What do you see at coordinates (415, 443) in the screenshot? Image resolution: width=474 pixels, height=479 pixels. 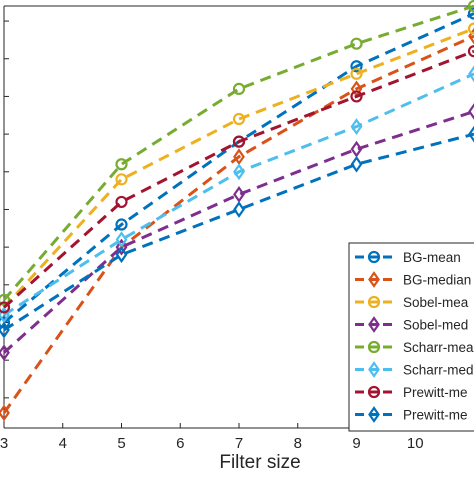 I see `x-tick-label: 10` at bounding box center [415, 443].